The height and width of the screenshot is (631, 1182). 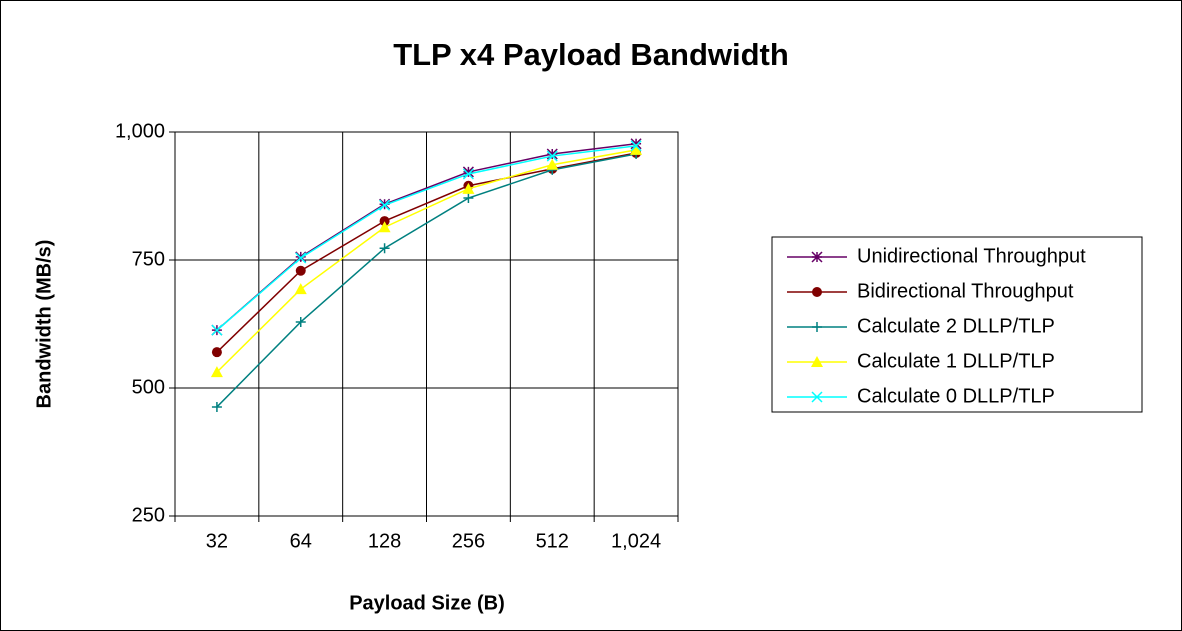 I want to click on legend-box, so click(x=957, y=324).